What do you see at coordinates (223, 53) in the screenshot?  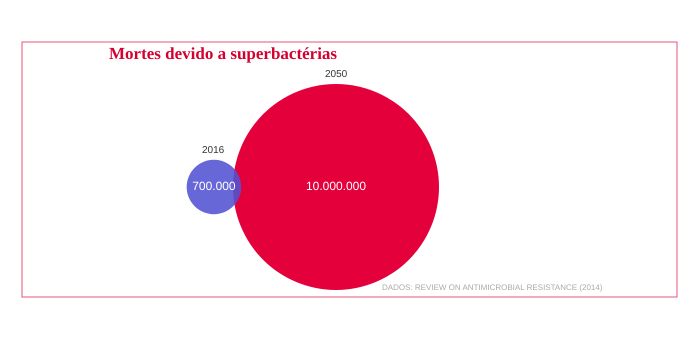 I see `text: Mortes devido a superbactérias` at bounding box center [223, 53].